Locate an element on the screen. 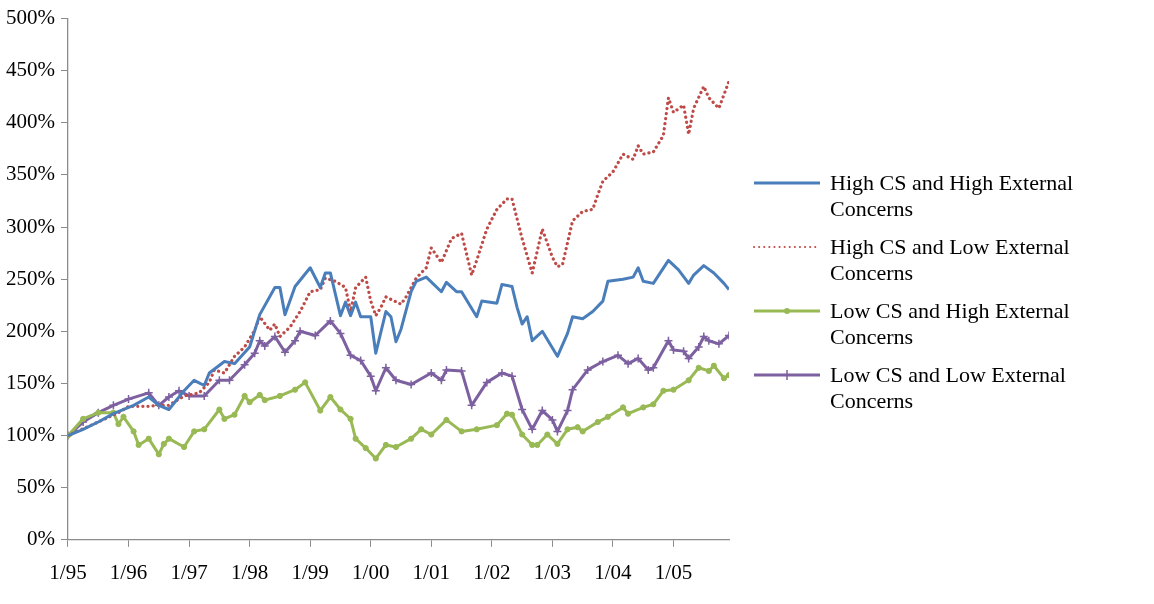 Image resolution: width=1154 pixels, height=604 pixels. y-tick-label: 50% is located at coordinates (35, 486).